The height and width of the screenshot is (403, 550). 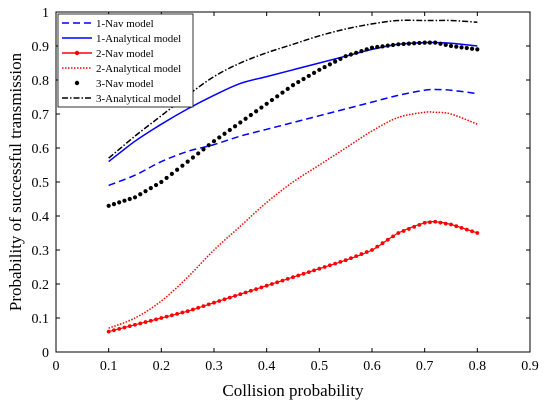 I want to click on y-tick-label: 0.9, so click(x=41, y=47).